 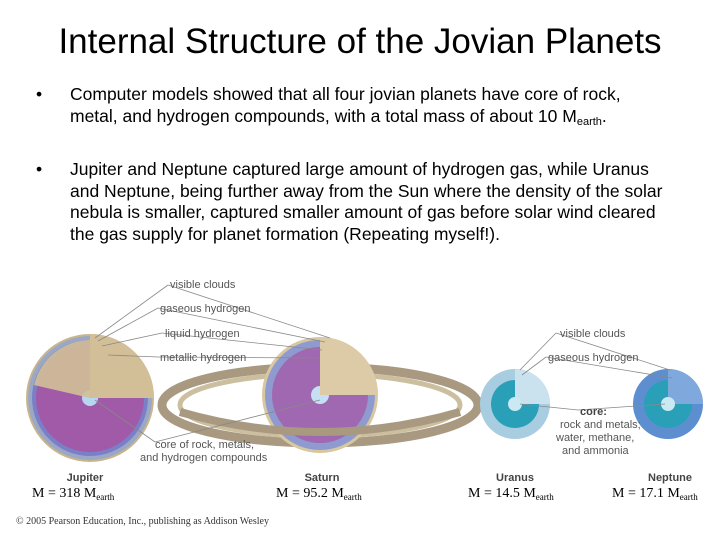 I want to click on mass-text: M = 95.2 M, so click(x=310, y=493).